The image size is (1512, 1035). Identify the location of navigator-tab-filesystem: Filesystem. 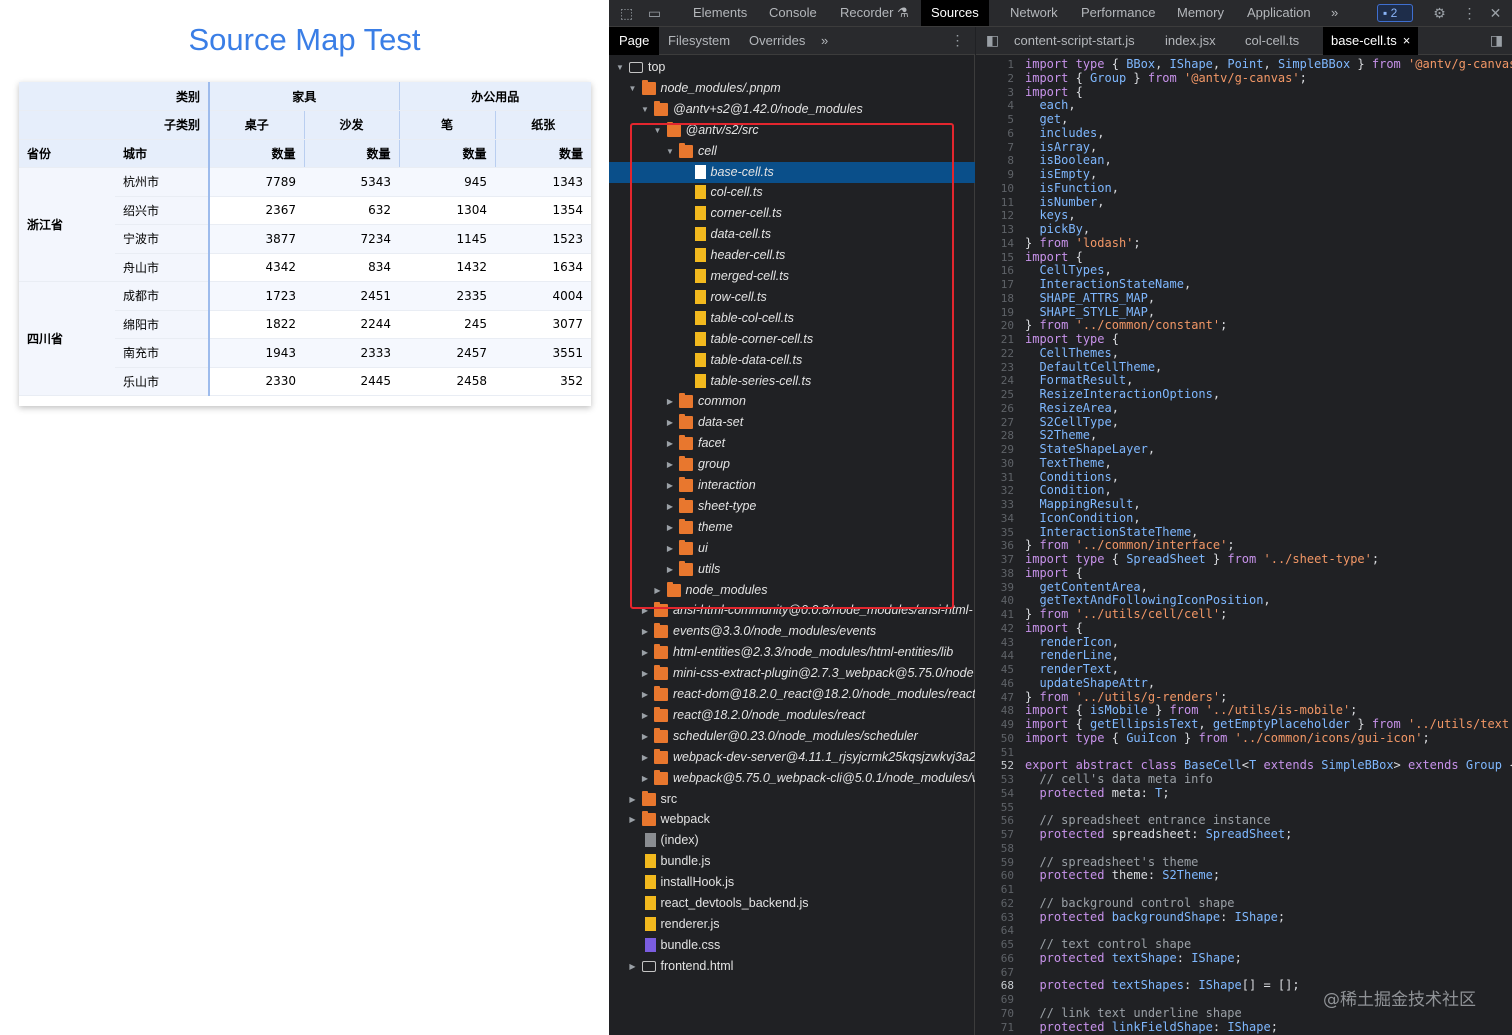
(699, 40).